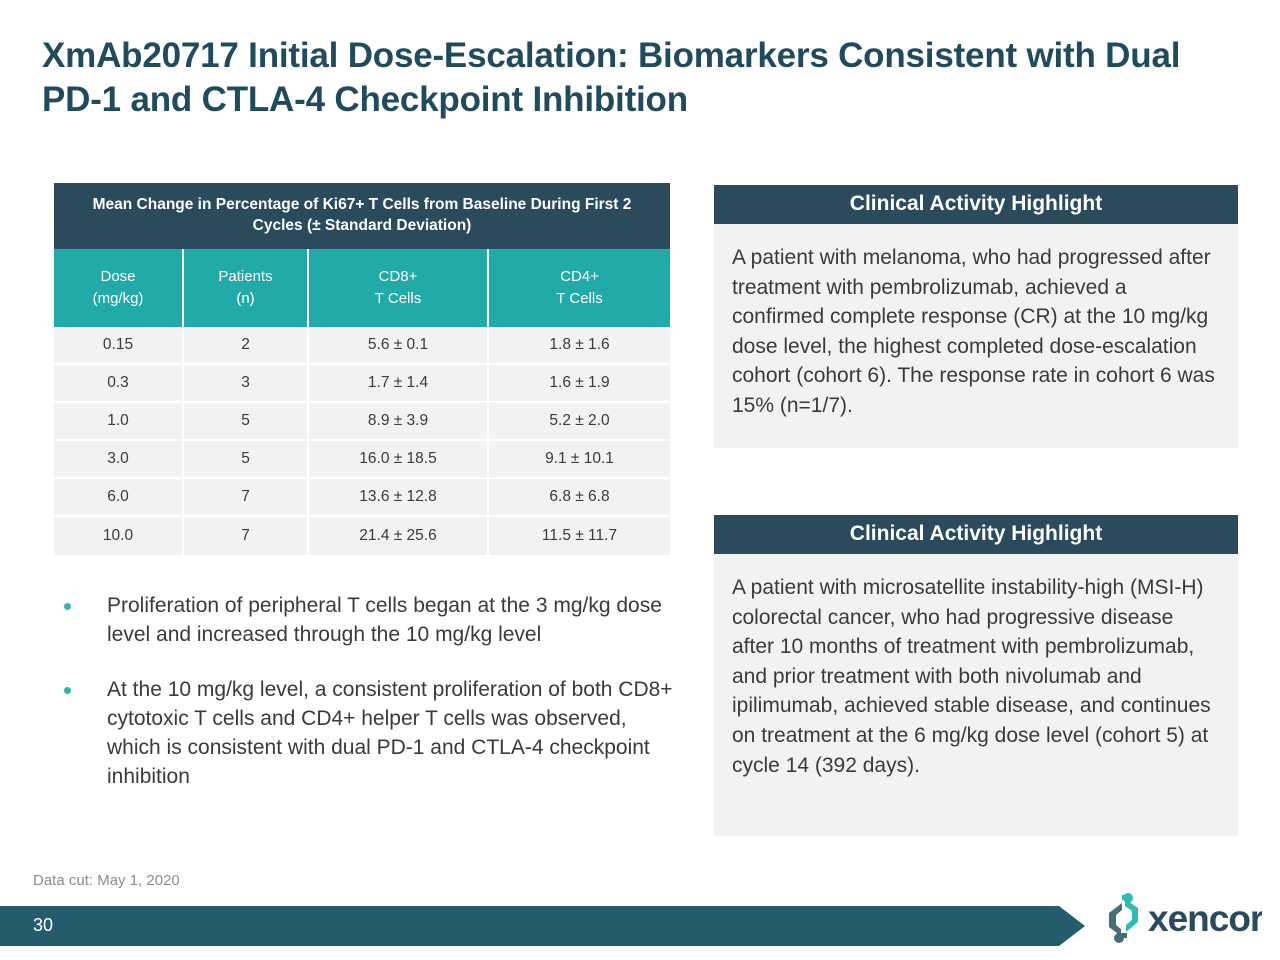  What do you see at coordinates (399, 345) in the screenshot?
I see `cell-cd8: 5.6 ± 0.1` at bounding box center [399, 345].